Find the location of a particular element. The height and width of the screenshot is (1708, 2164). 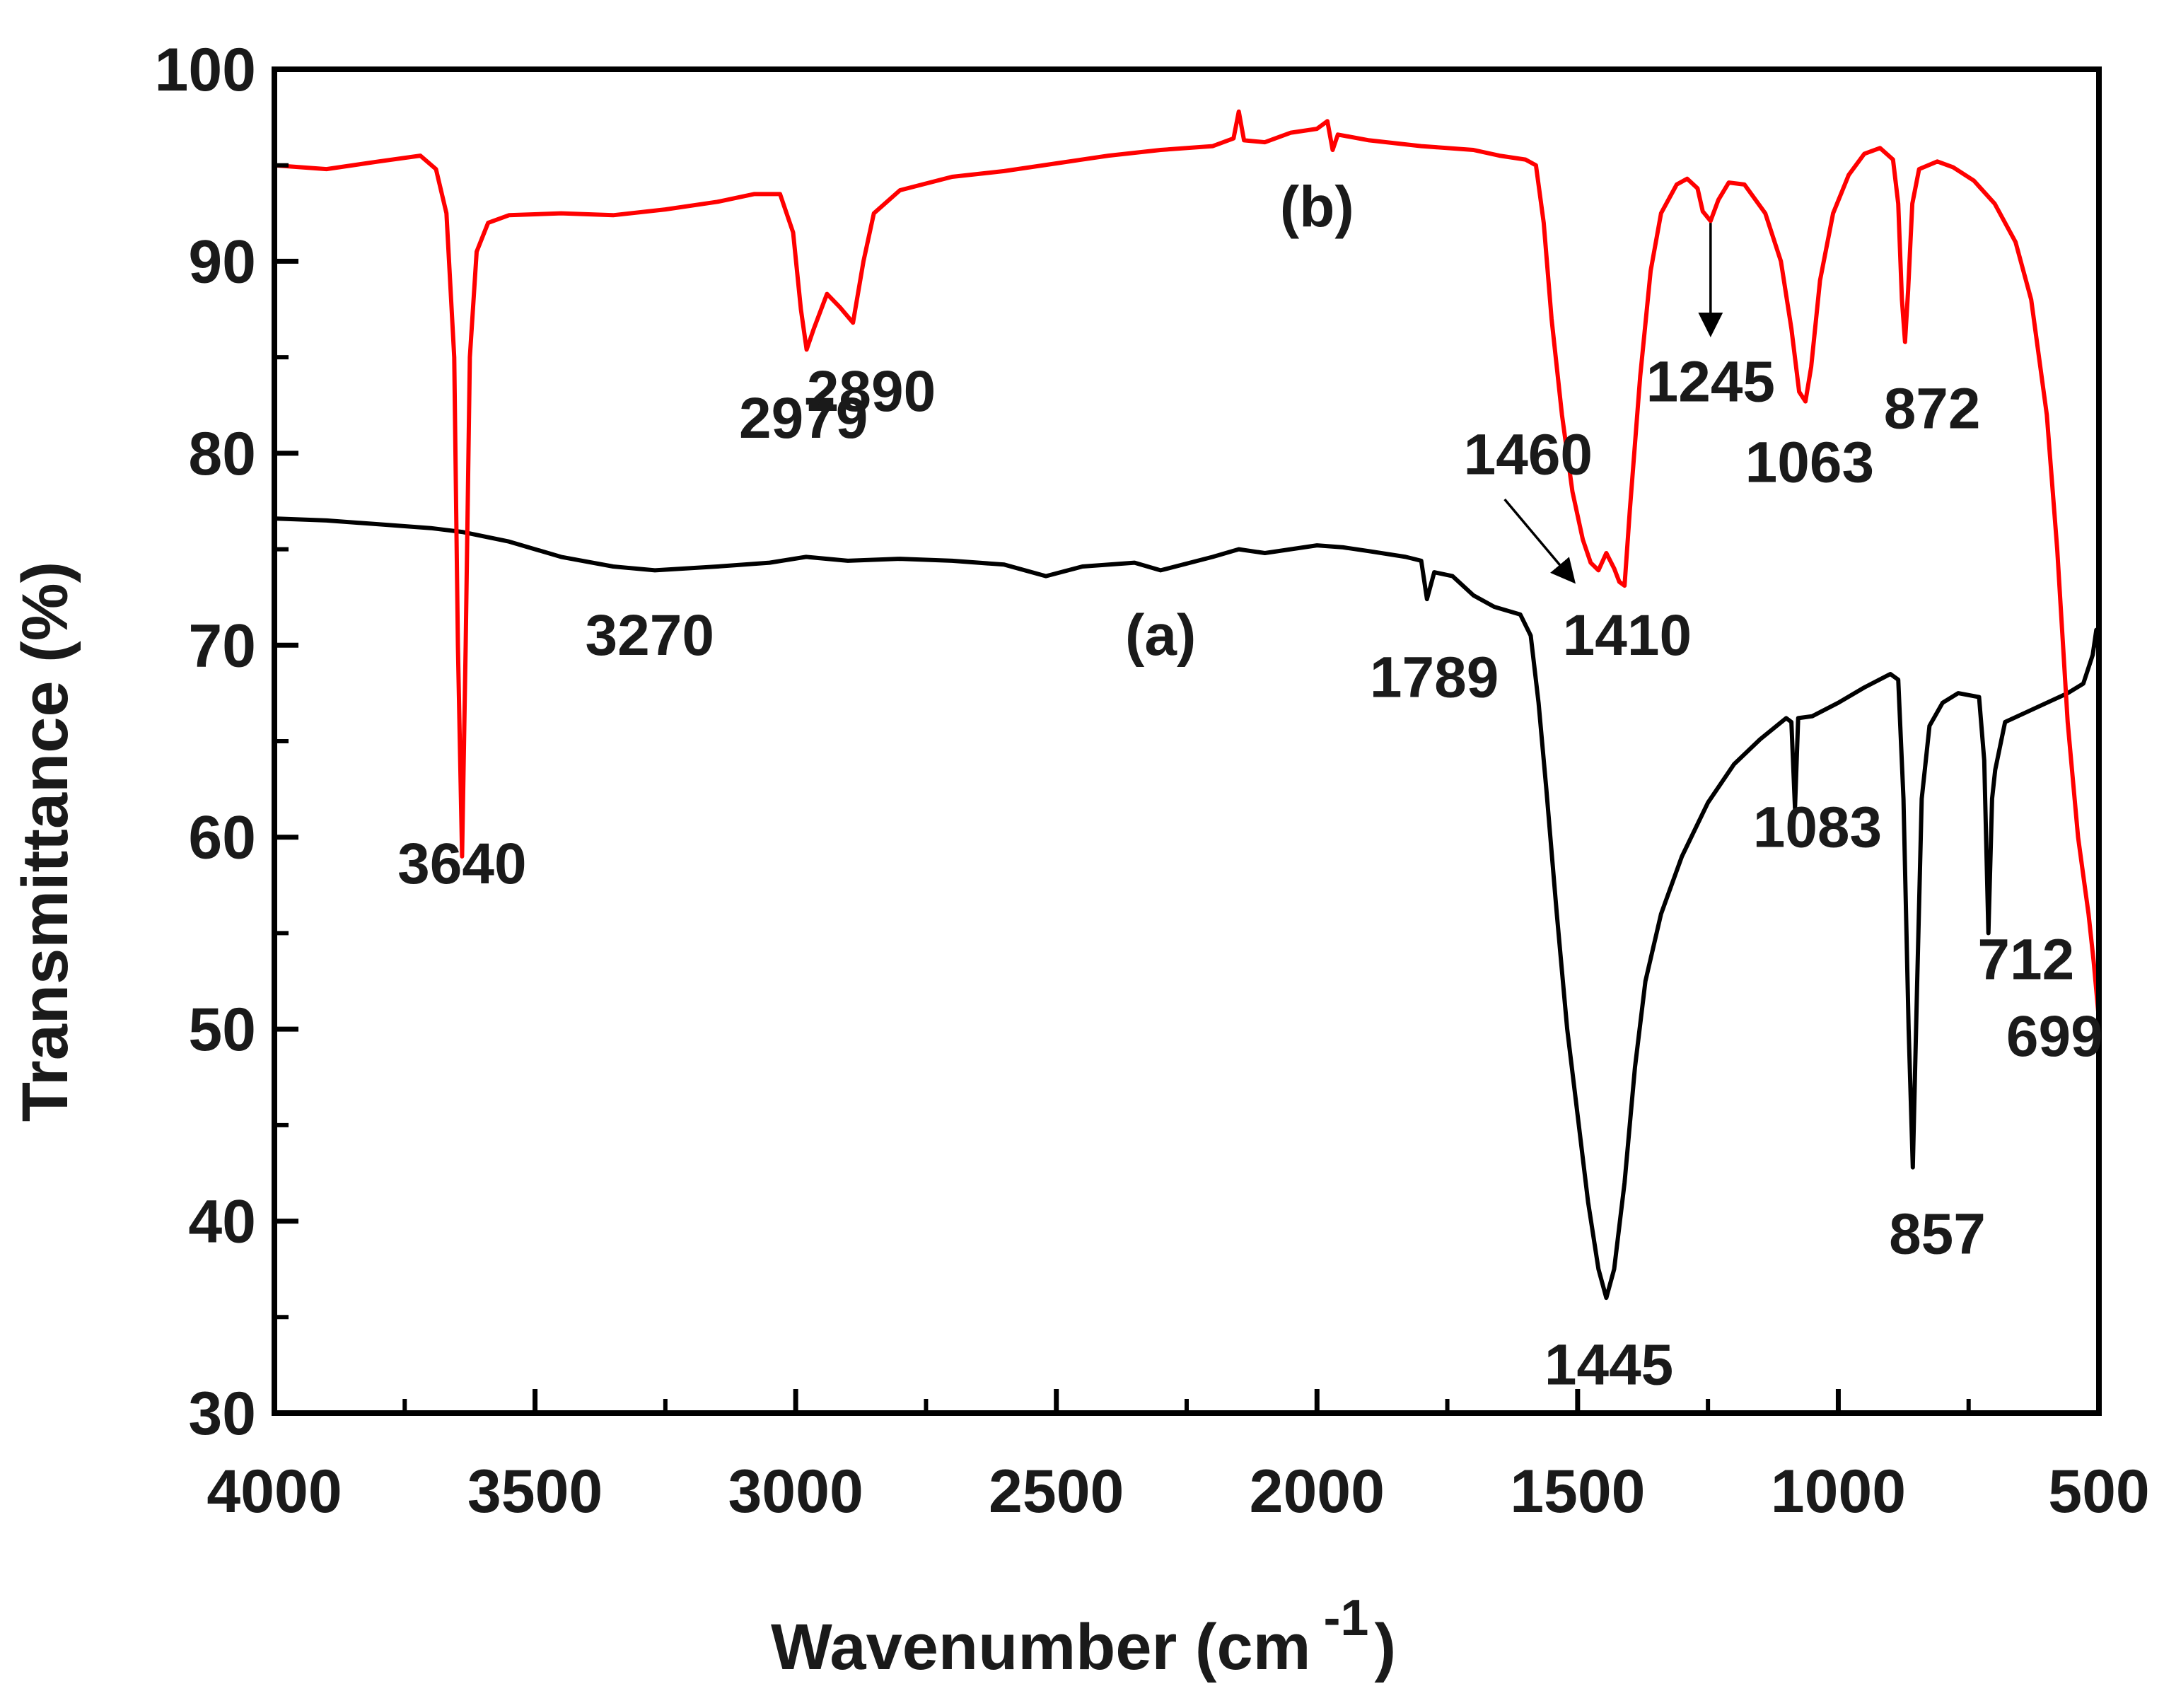

peak-label: 3270 is located at coordinates (650, 635).